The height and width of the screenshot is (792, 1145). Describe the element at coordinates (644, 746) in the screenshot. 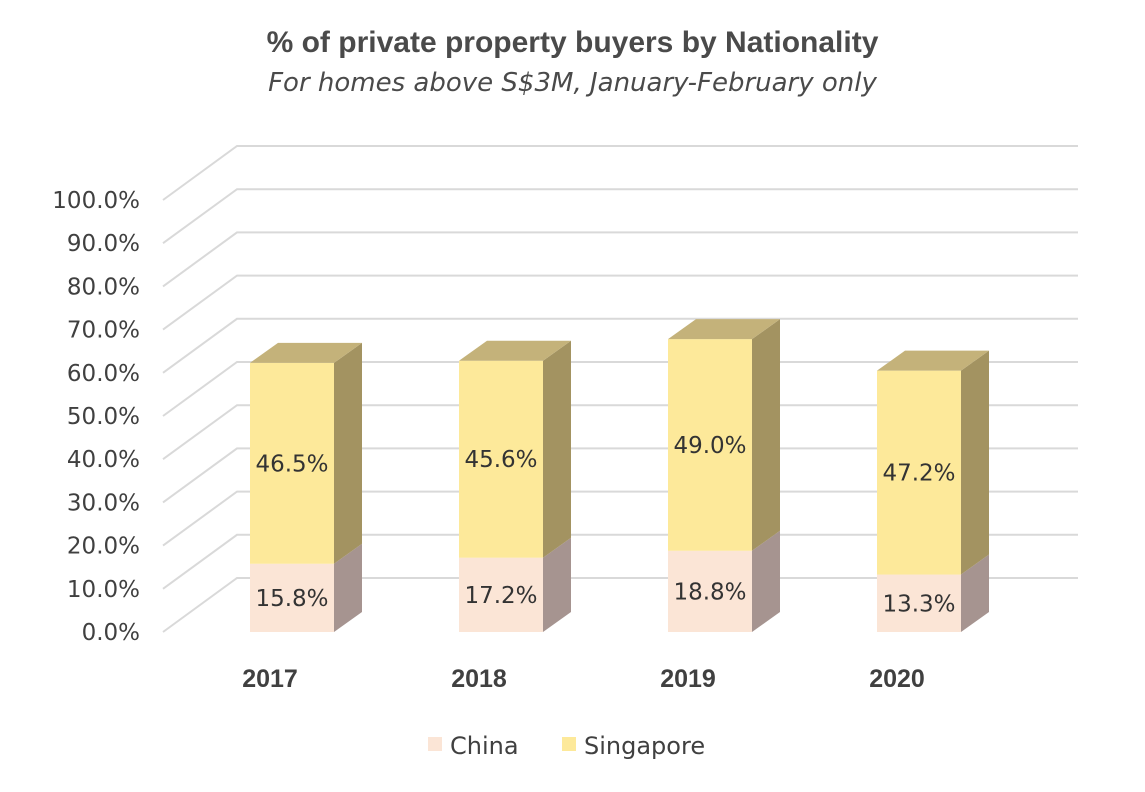

I see `legend-label: Singapore` at that location.